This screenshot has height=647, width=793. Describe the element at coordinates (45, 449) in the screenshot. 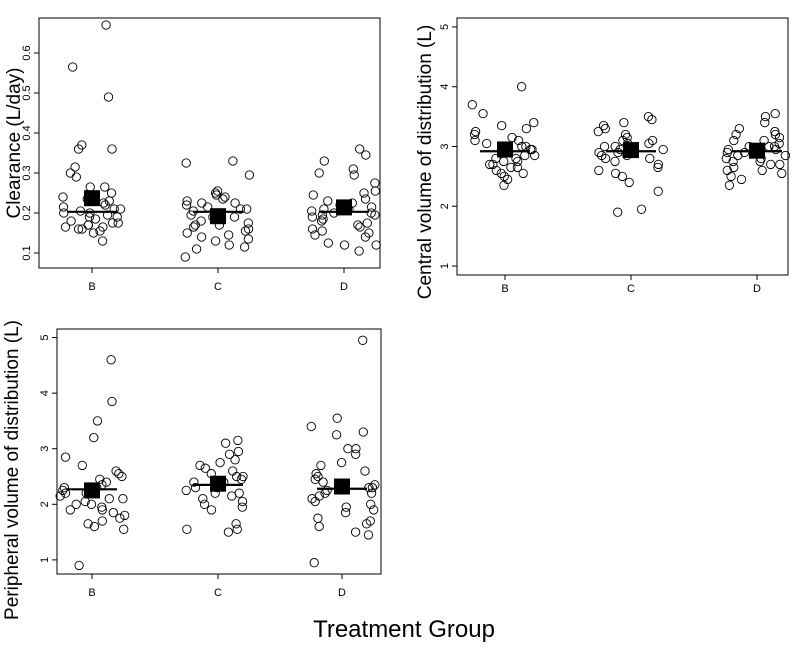

I see `peripheral-volume-y-tick-label: 3` at that location.